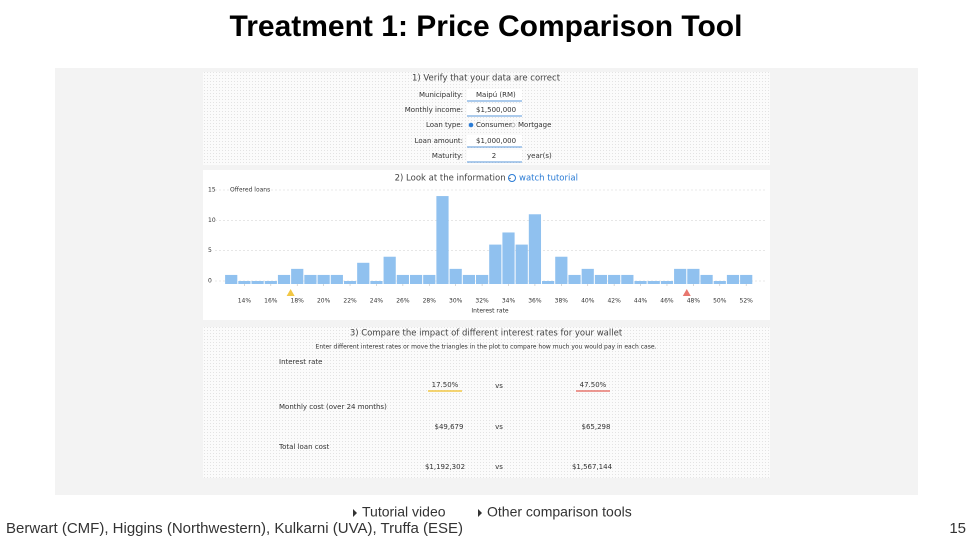 The image size is (969, 537). I want to click on x-tick-label: 26%, so click(403, 301).